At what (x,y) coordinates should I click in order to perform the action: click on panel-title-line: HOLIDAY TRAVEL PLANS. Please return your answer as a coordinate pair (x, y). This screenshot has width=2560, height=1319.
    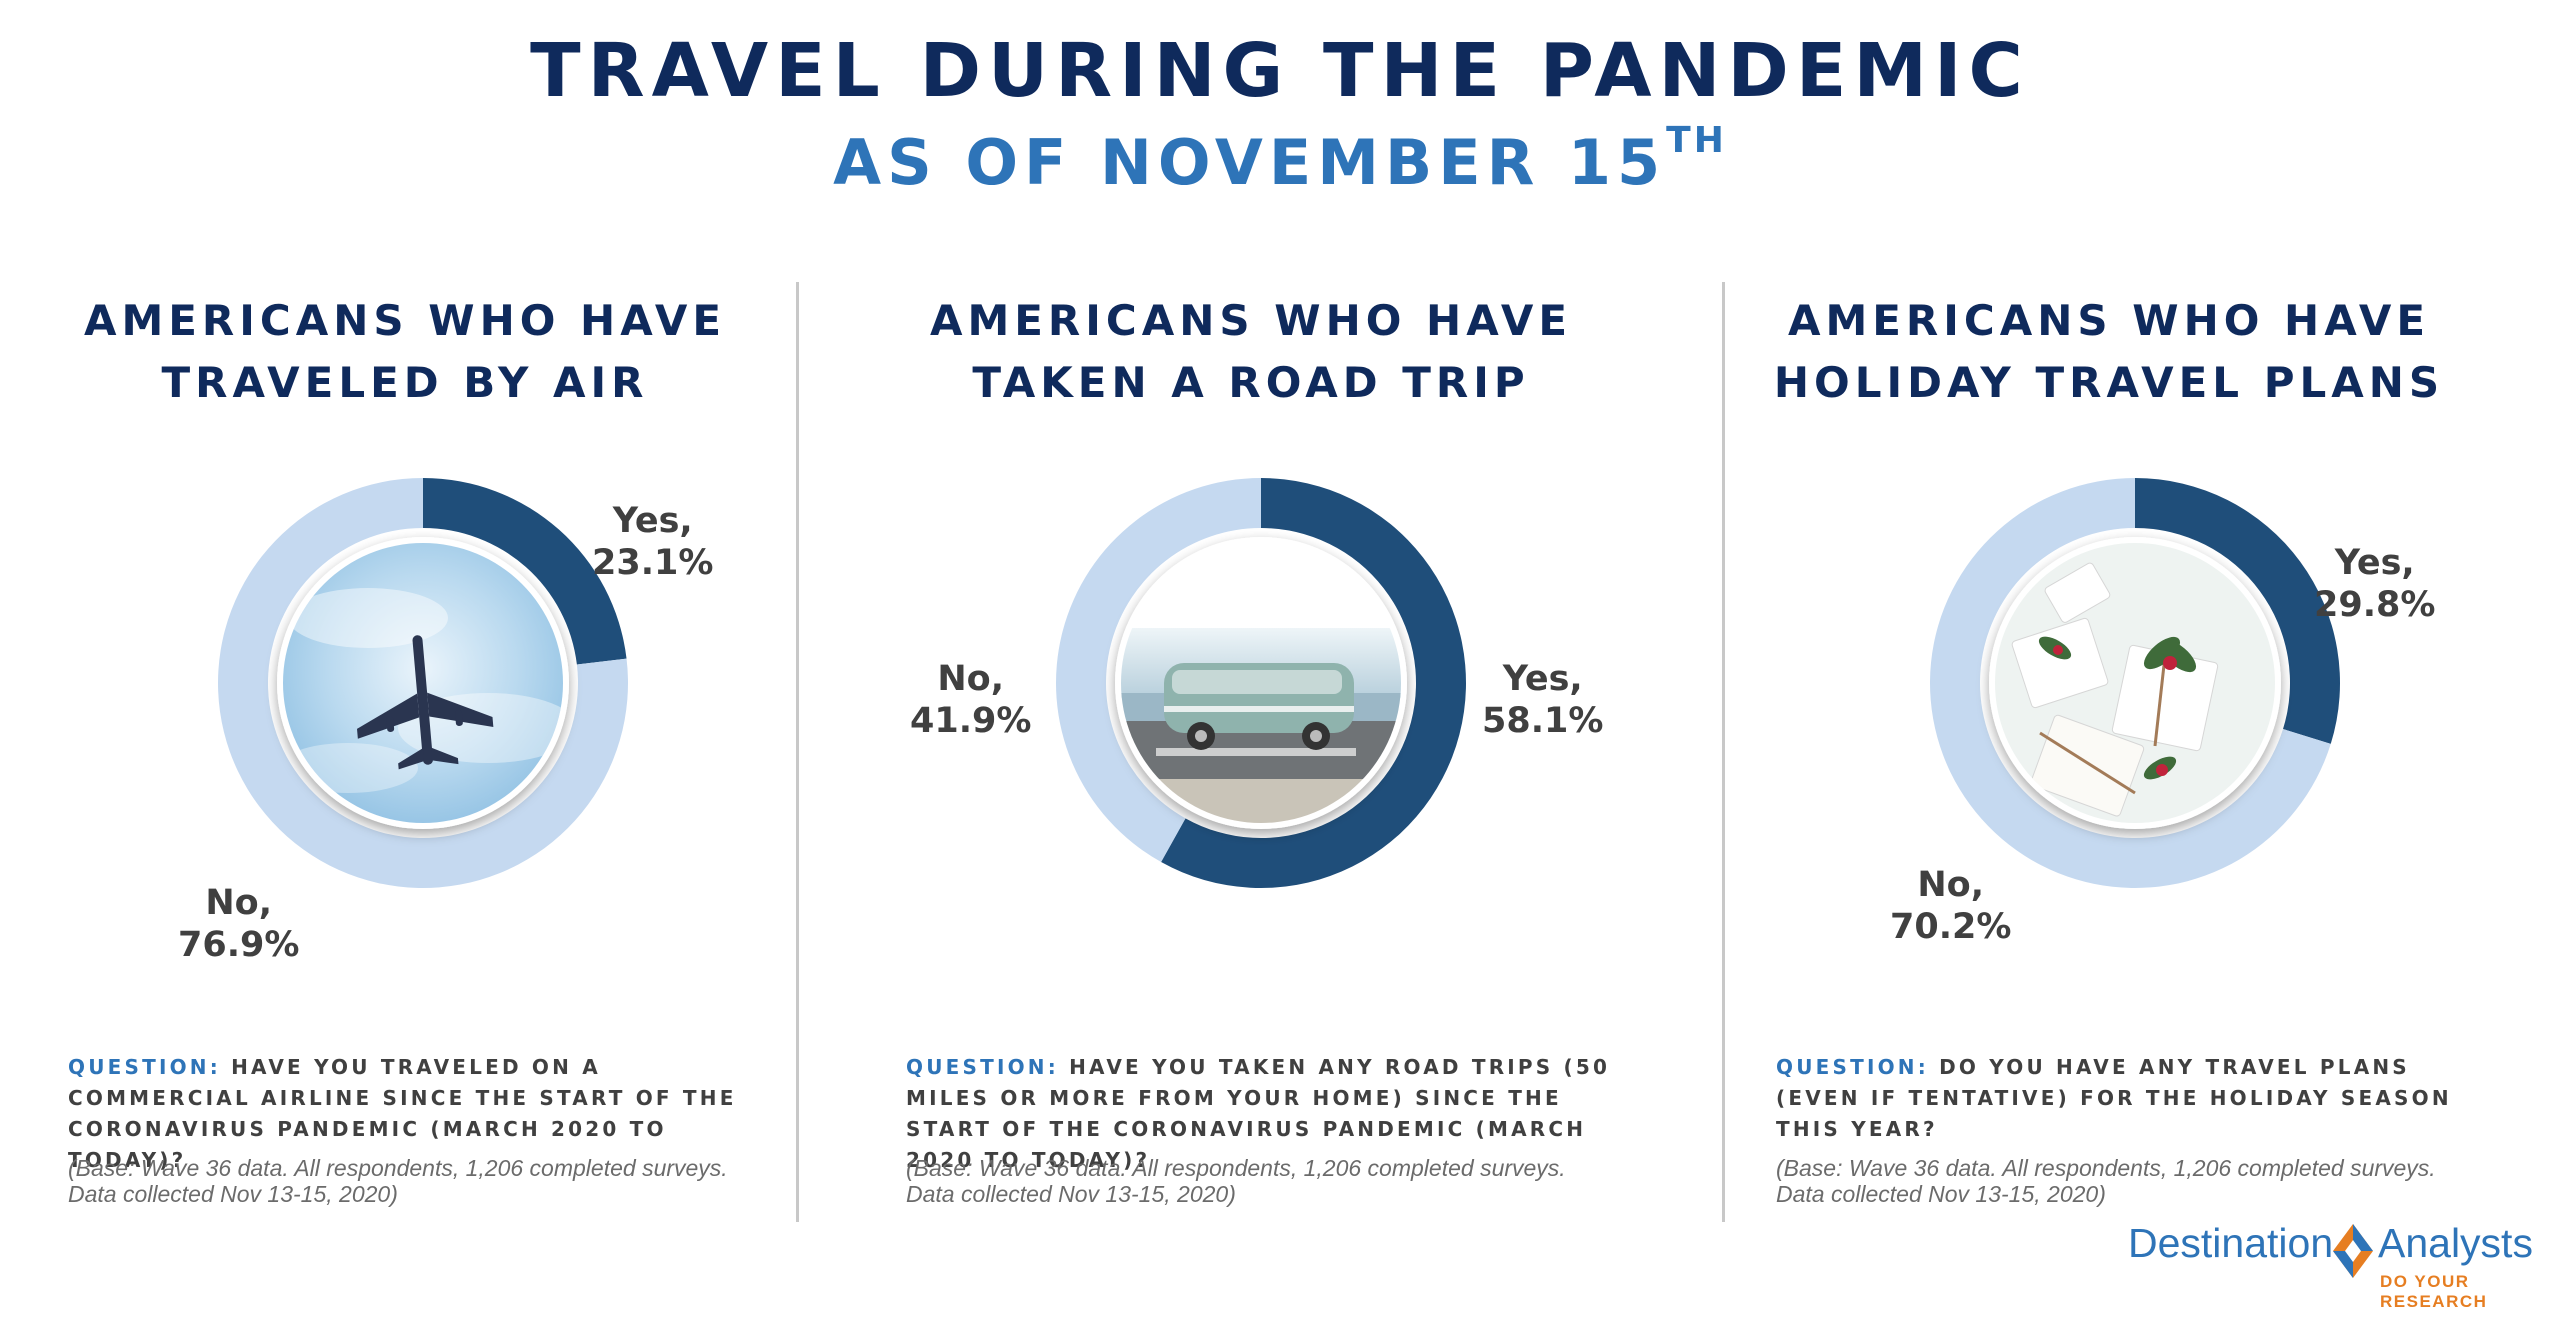
    Looking at the image, I should click on (2109, 382).